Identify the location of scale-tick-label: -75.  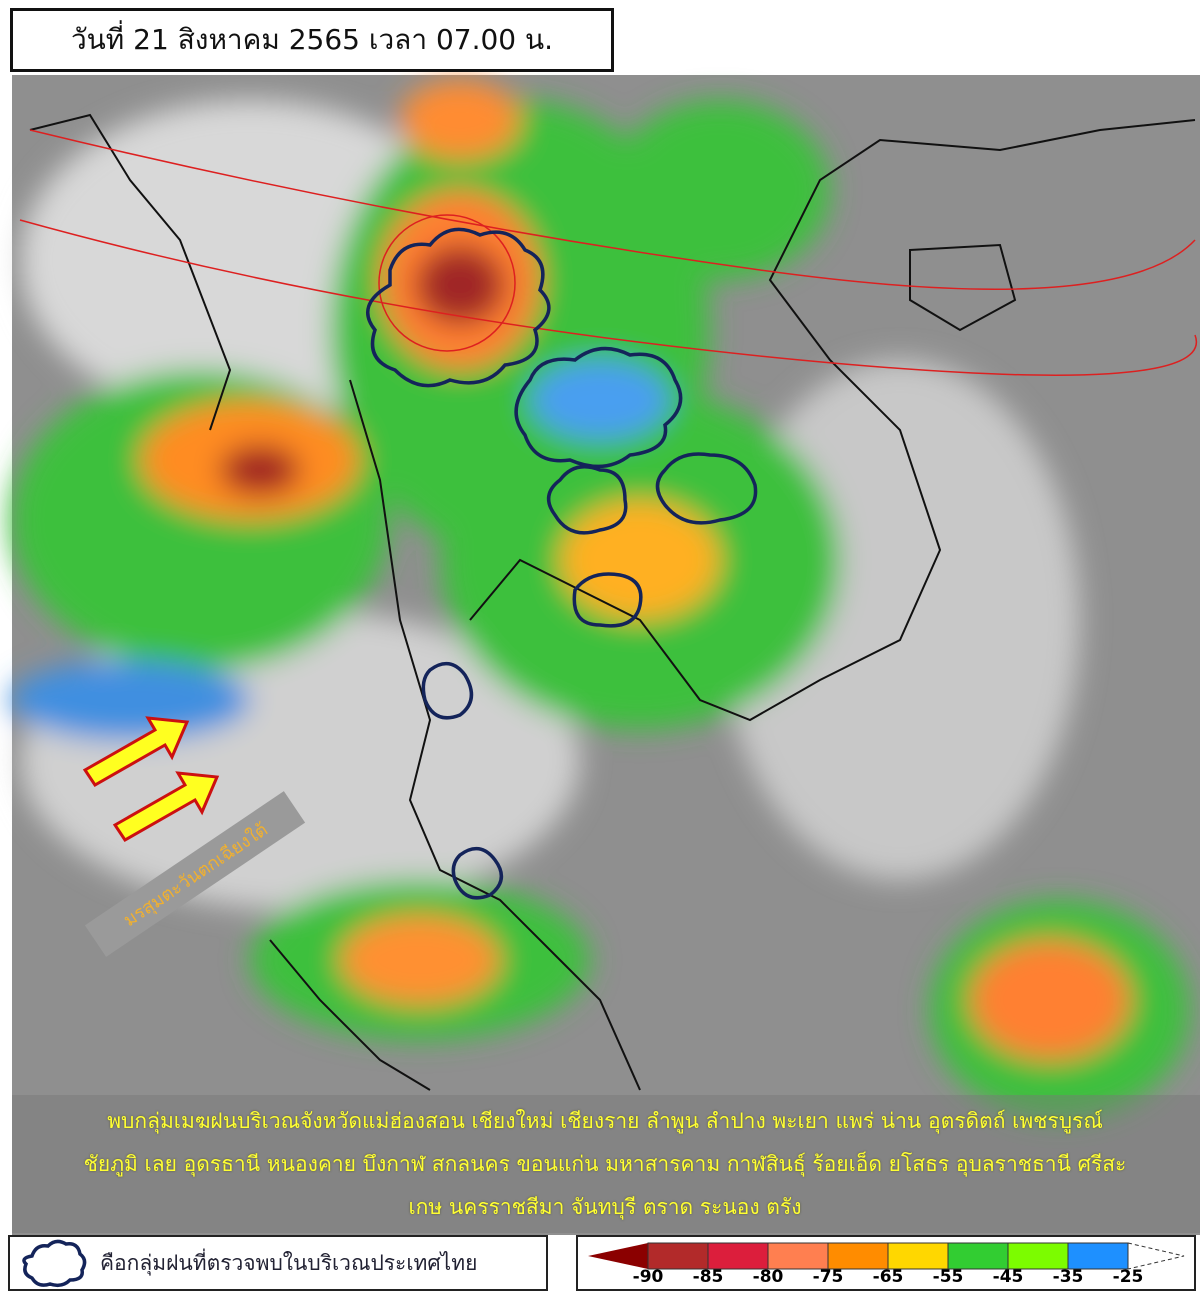
(828, 1277).